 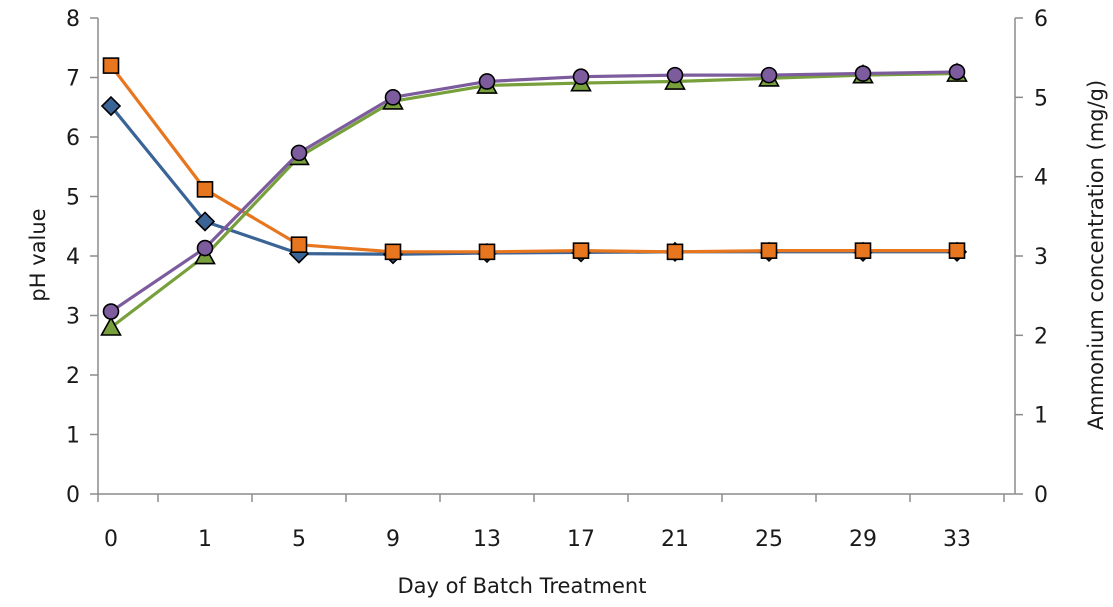 I want to click on left-y-tick-label: 7, so click(x=73, y=79).